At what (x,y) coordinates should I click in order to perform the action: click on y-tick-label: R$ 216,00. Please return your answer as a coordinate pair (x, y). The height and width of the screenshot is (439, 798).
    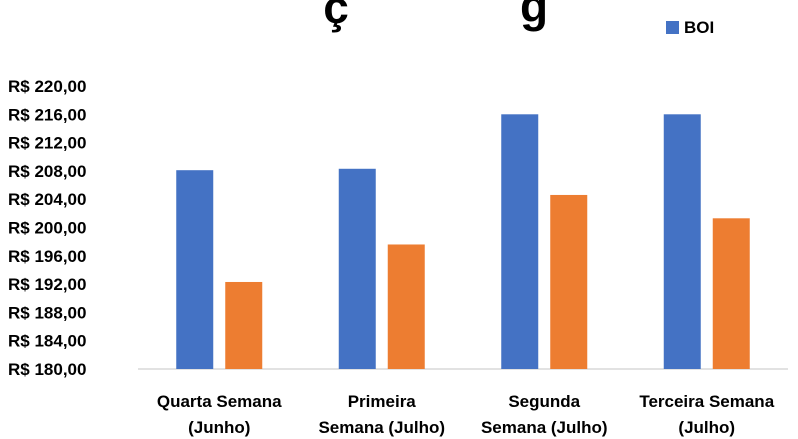
    Looking at the image, I should click on (47, 114).